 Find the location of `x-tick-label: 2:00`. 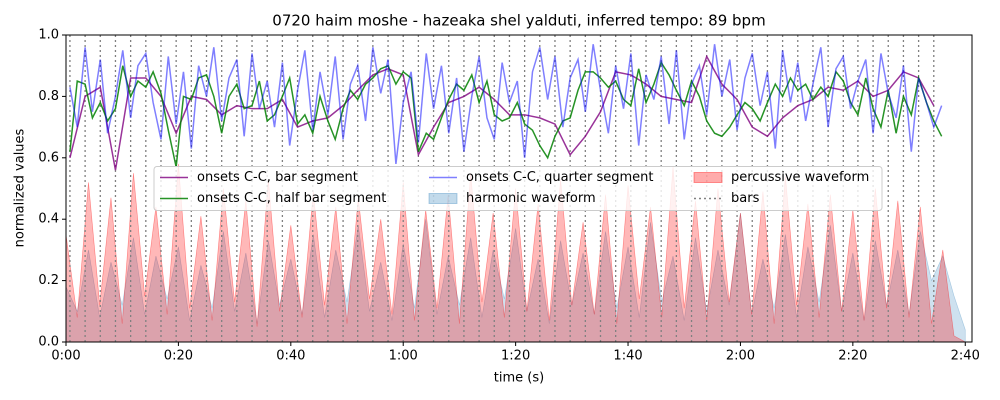

x-tick-label: 2:00 is located at coordinates (740, 356).